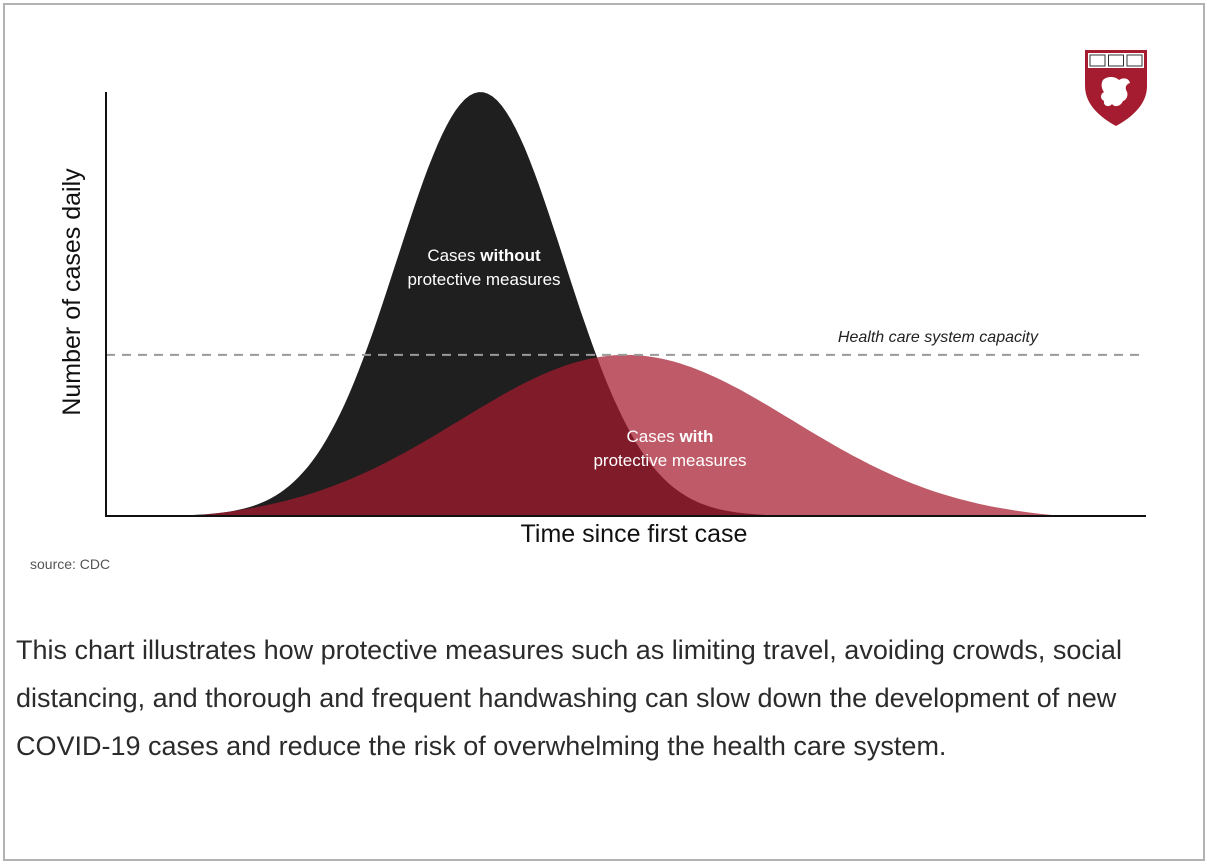  What do you see at coordinates (453, 255) in the screenshot?
I see `label-without-plain: Cases` at bounding box center [453, 255].